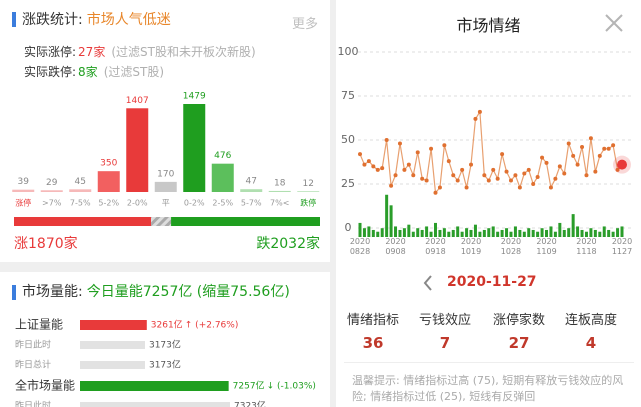  I want to click on x-tick-label: 涨停, so click(23, 203).